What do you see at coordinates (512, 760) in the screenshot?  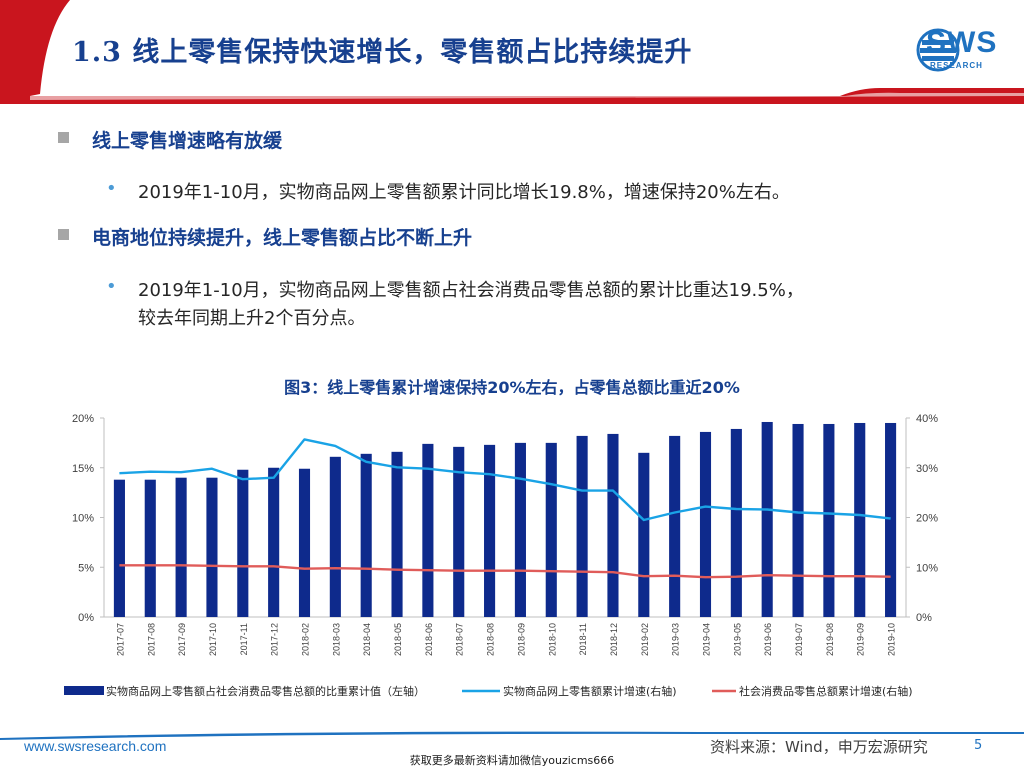 I see `footer-watermark: 获取更多最新资料请加微信youzicms666` at bounding box center [512, 760].